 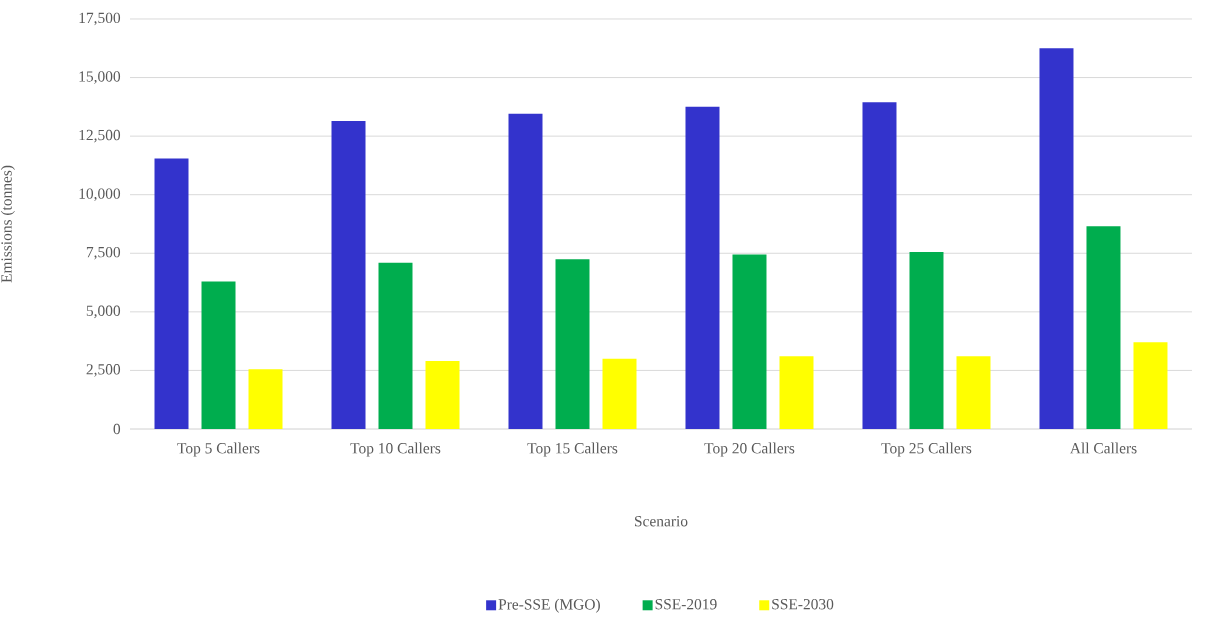 What do you see at coordinates (117, 429) in the screenshot?
I see `y-tick-label: 0` at bounding box center [117, 429].